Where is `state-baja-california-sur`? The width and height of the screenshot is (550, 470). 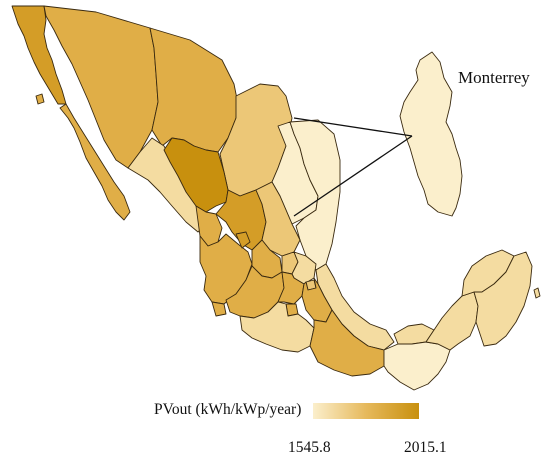 state-baja-california-sur is located at coordinates (95, 162).